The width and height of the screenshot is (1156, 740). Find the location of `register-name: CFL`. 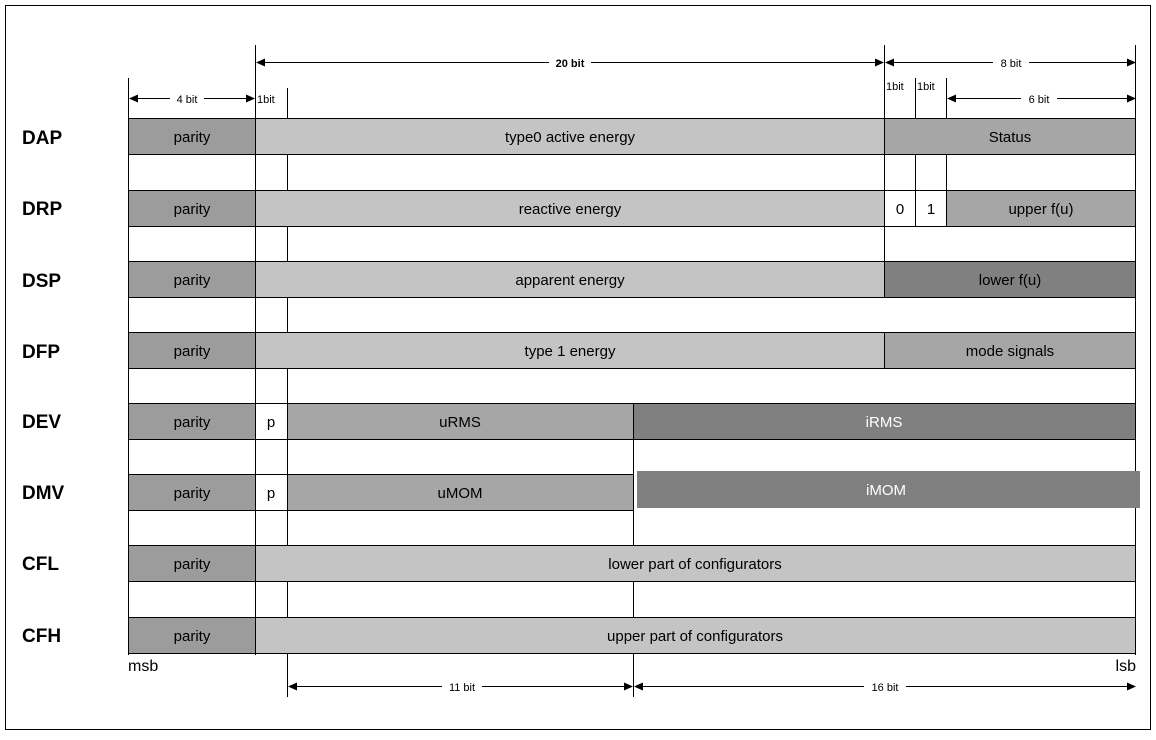

register-name: CFL is located at coordinates (40, 564).